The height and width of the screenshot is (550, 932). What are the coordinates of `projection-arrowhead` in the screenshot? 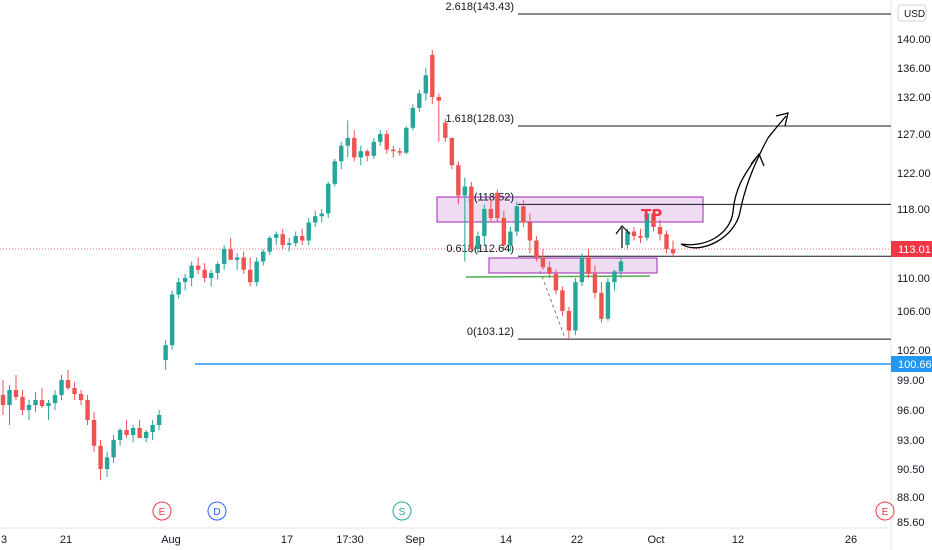 It's located at (769, 139).